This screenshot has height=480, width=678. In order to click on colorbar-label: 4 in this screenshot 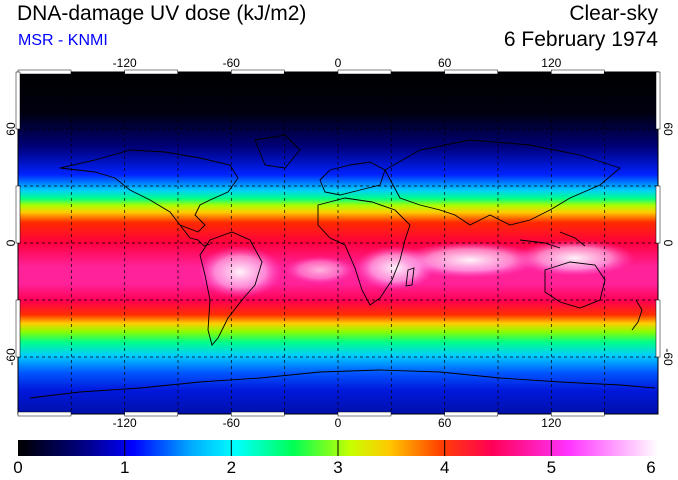, I will do `click(444, 467)`.